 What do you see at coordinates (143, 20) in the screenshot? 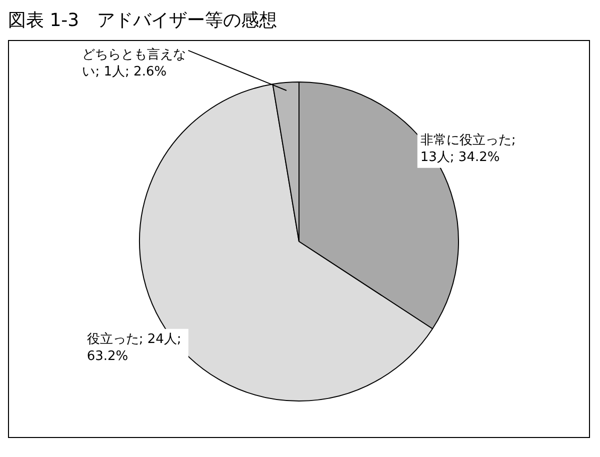
I see `chart-title: 図表 1-3 アドバイザー等の感想` at bounding box center [143, 20].